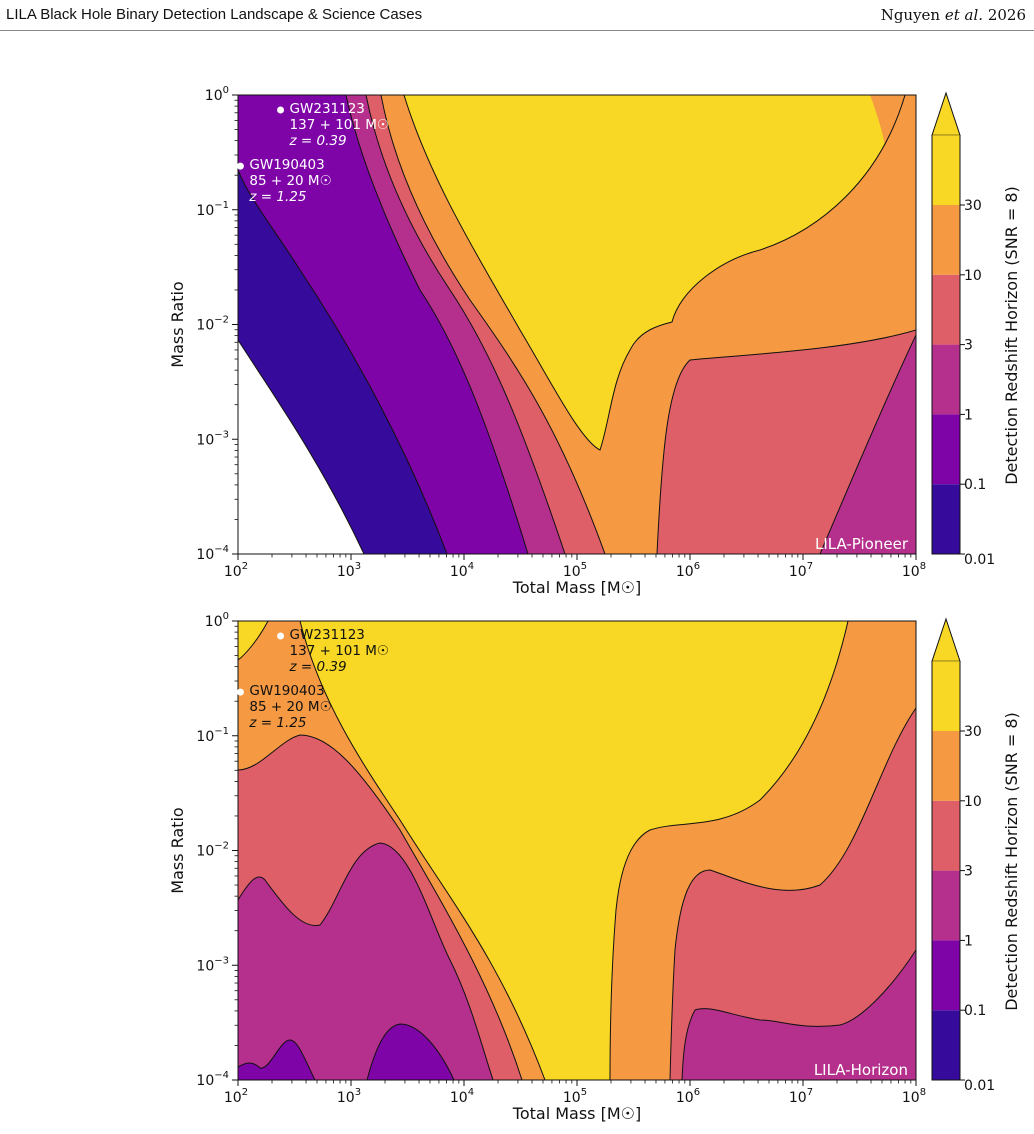 Image resolution: width=1034 pixels, height=1134 pixels. Describe the element at coordinates (365, 961) in the screenshot. I see `region-1-3-left-h` at that location.